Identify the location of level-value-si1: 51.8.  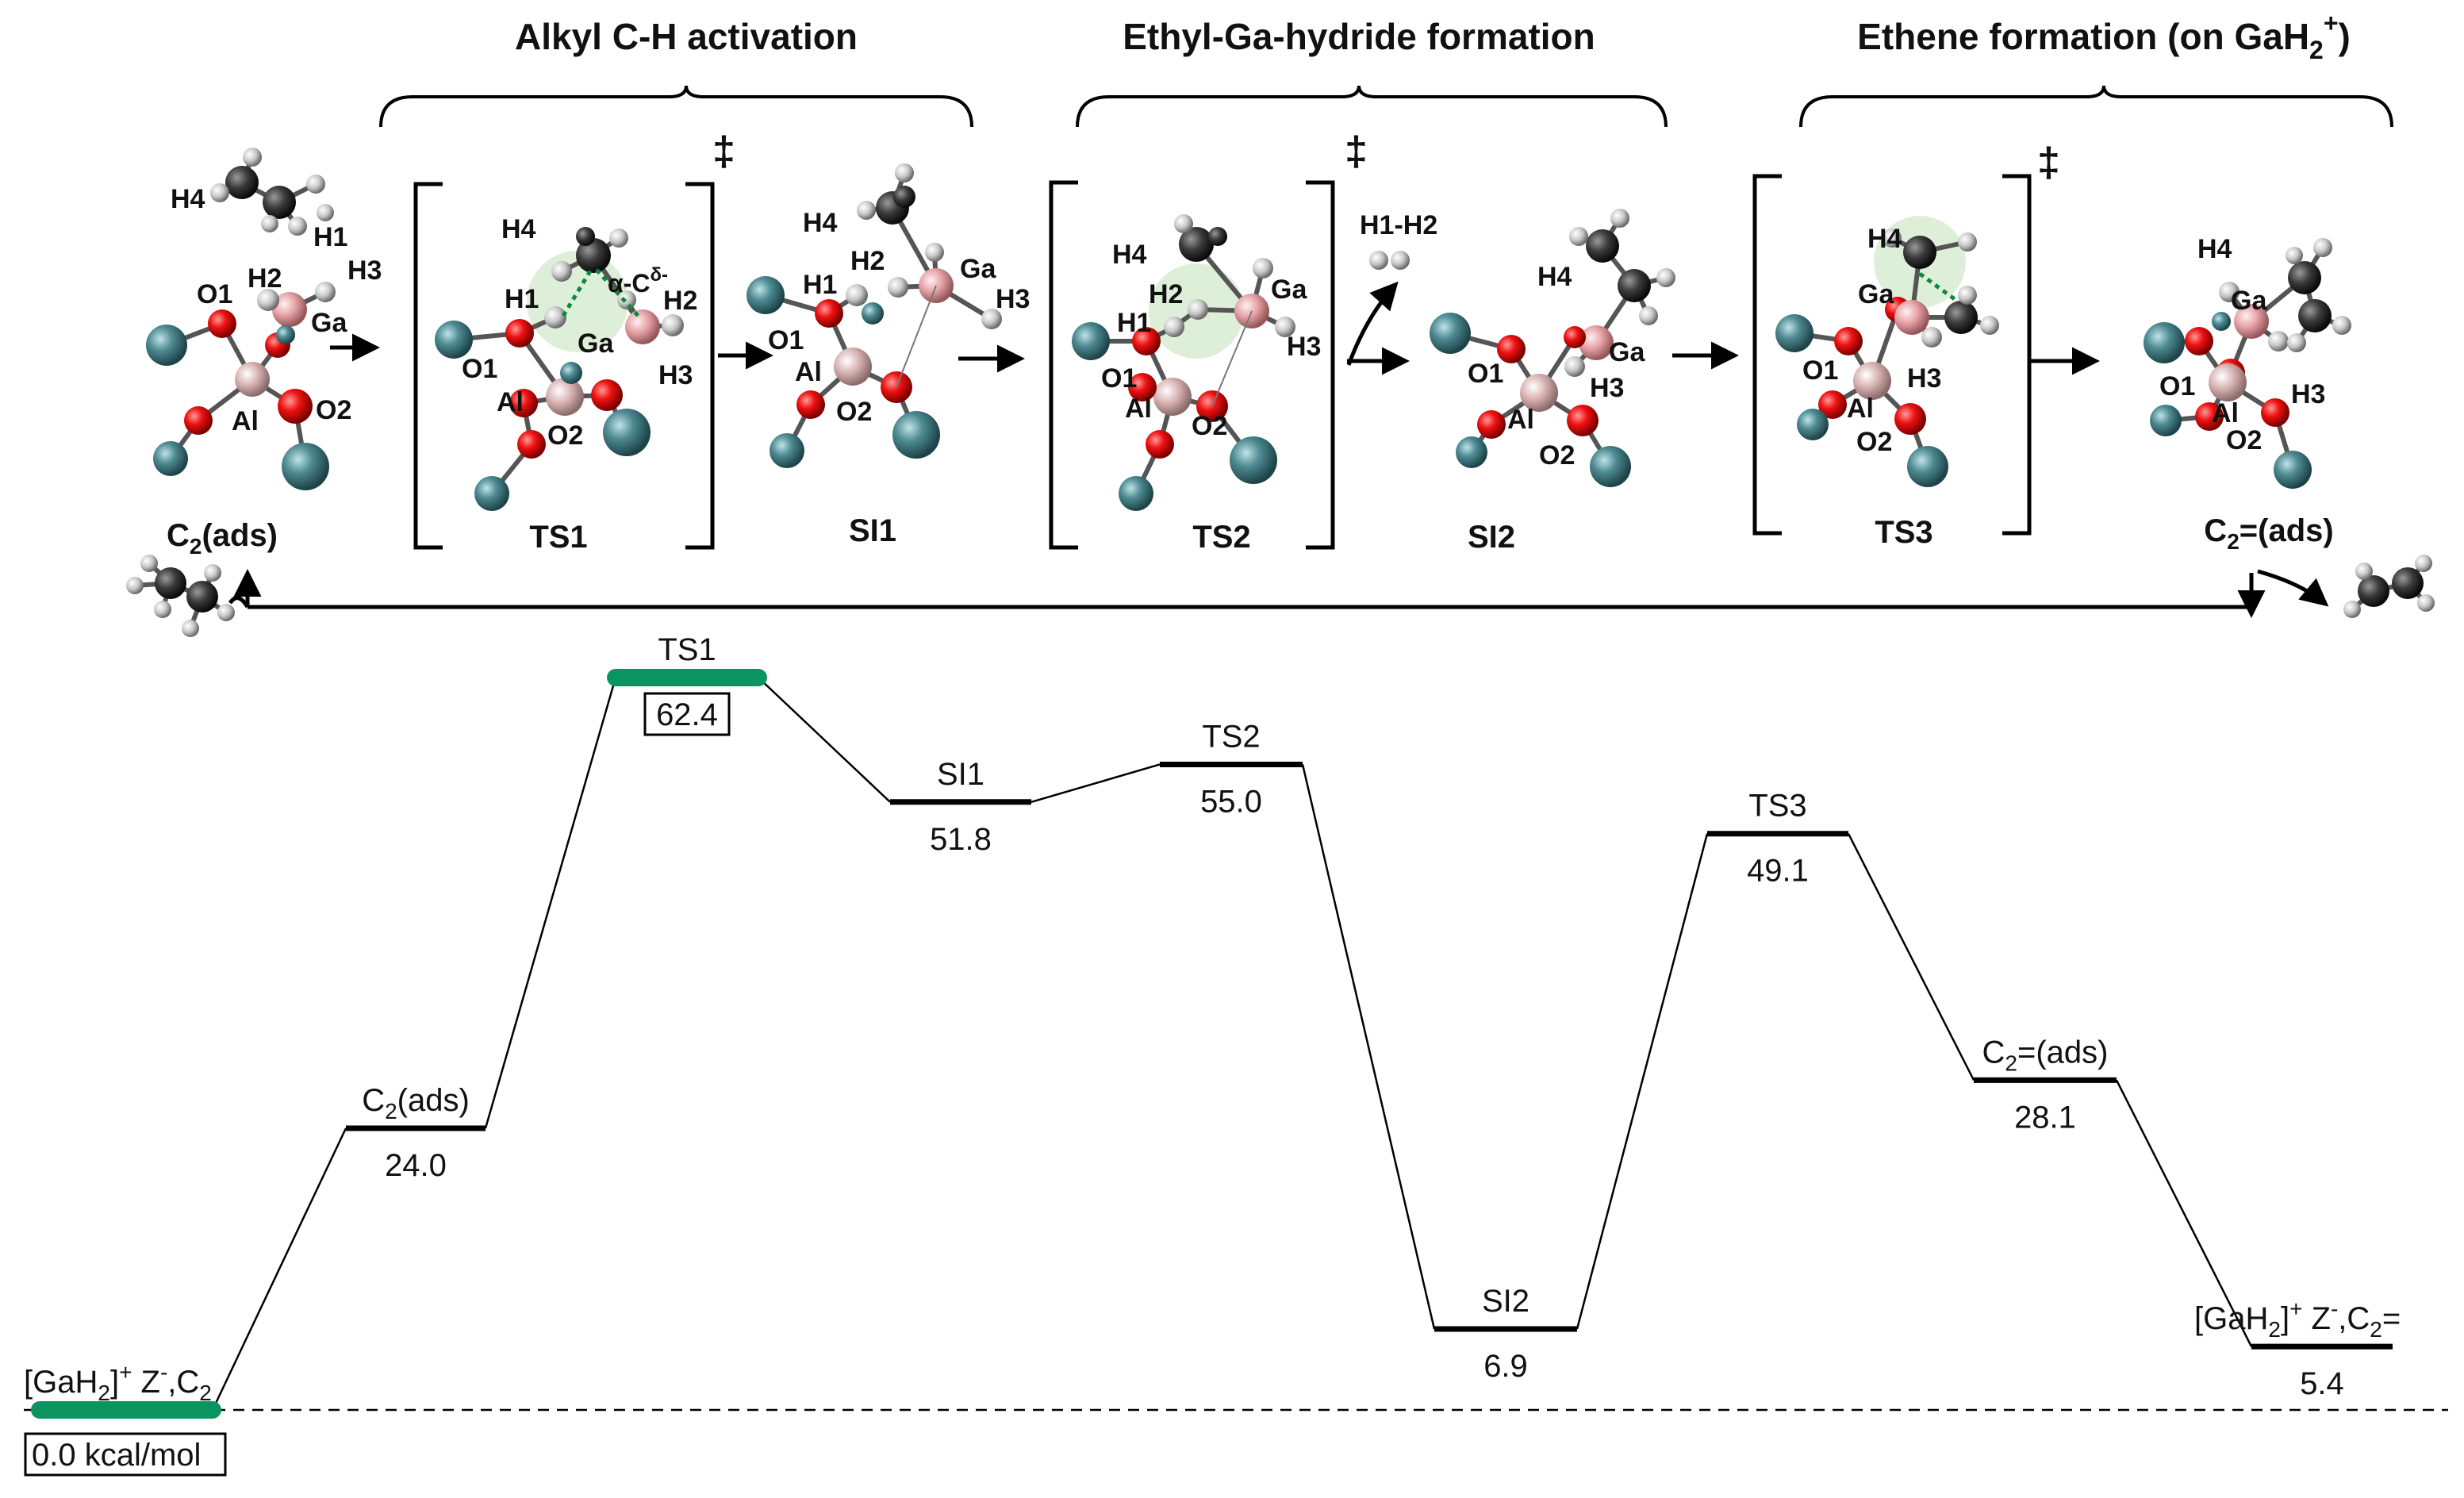
(961, 840).